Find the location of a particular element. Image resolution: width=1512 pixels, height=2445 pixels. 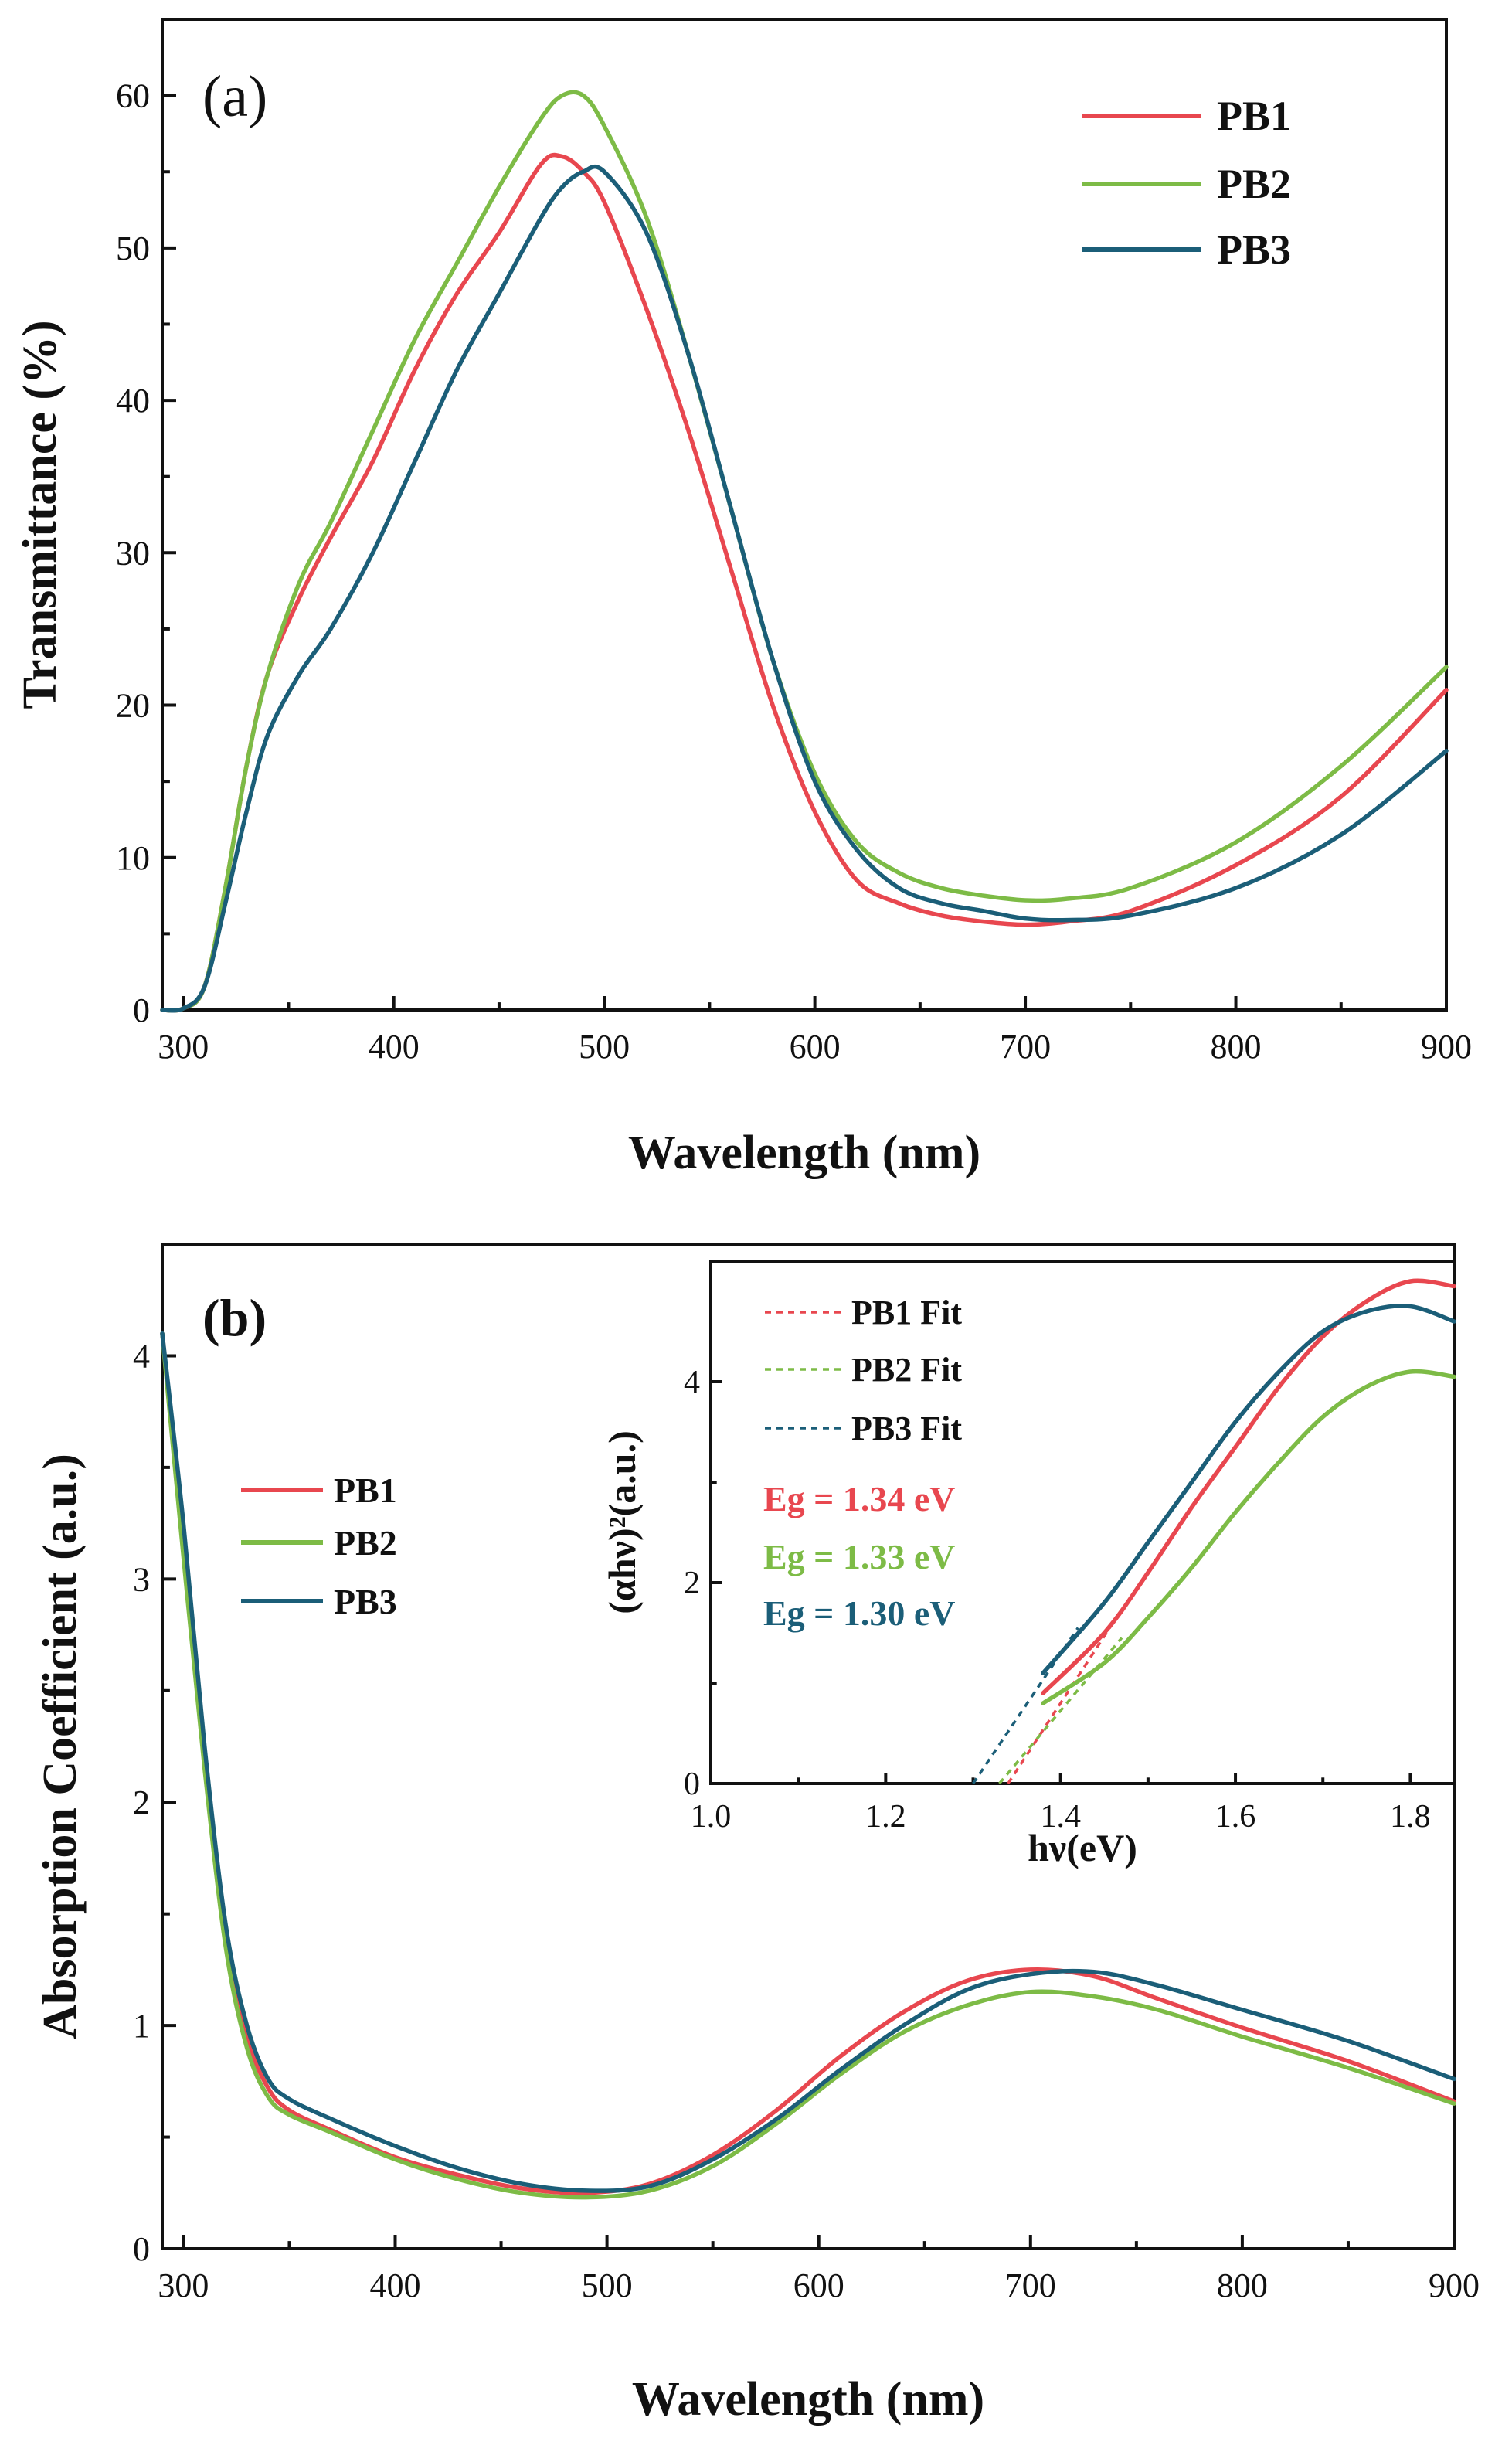

series-line-pb3 is located at coordinates (1248, 1489).